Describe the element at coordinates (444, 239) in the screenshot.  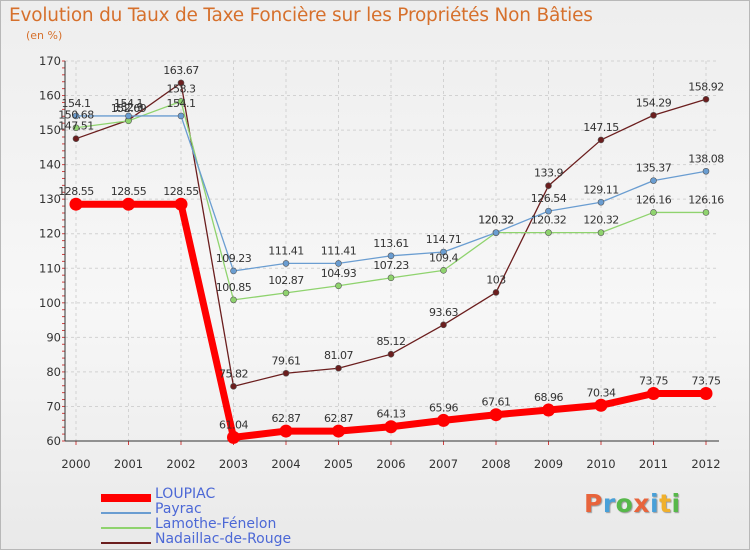
I see `data-label-payrac: 114.71` at that location.